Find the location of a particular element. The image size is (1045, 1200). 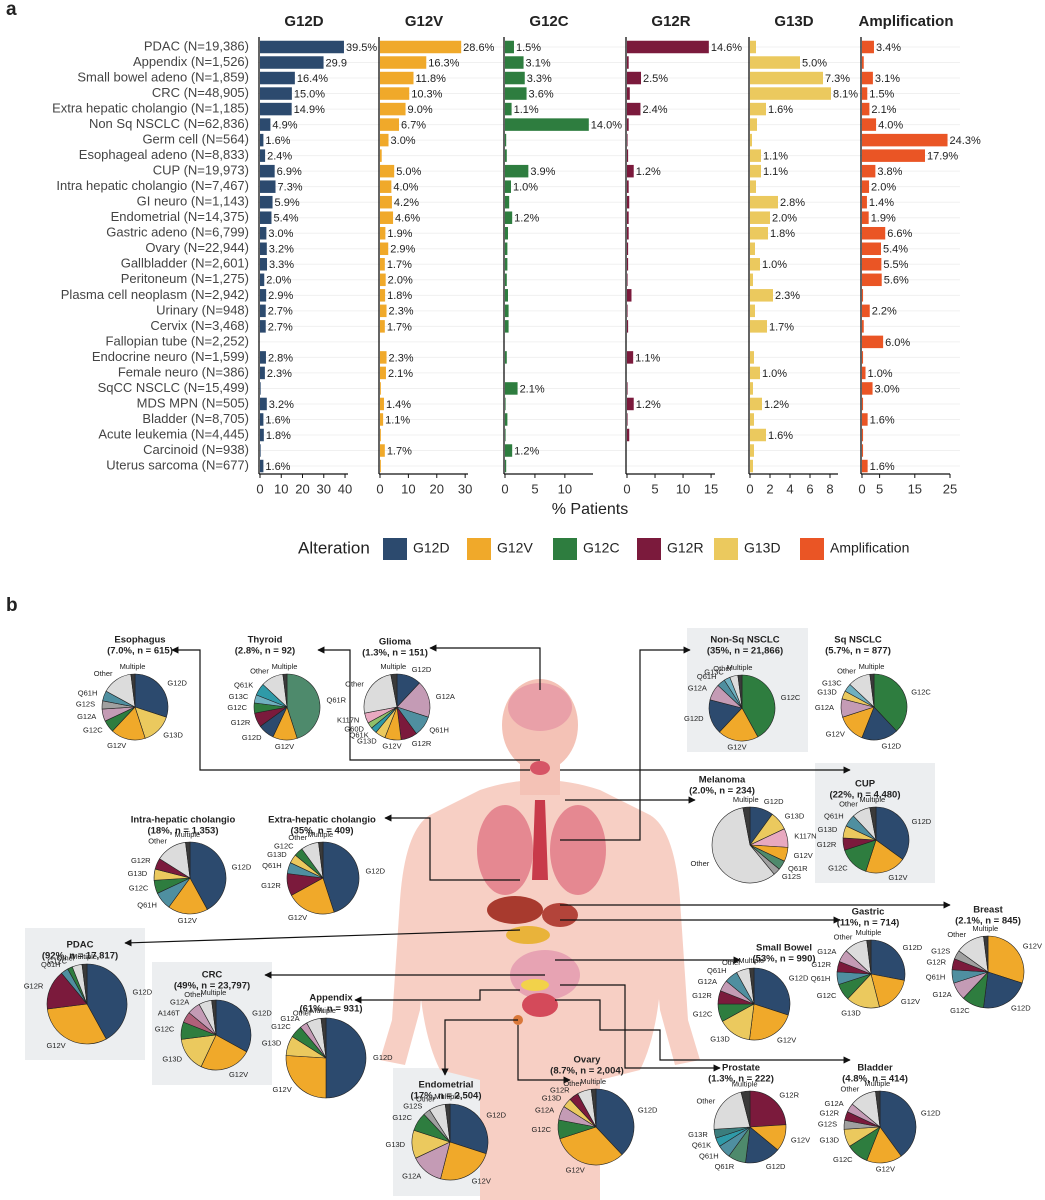

value-label: 5.4% is located at coordinates (285, 219).